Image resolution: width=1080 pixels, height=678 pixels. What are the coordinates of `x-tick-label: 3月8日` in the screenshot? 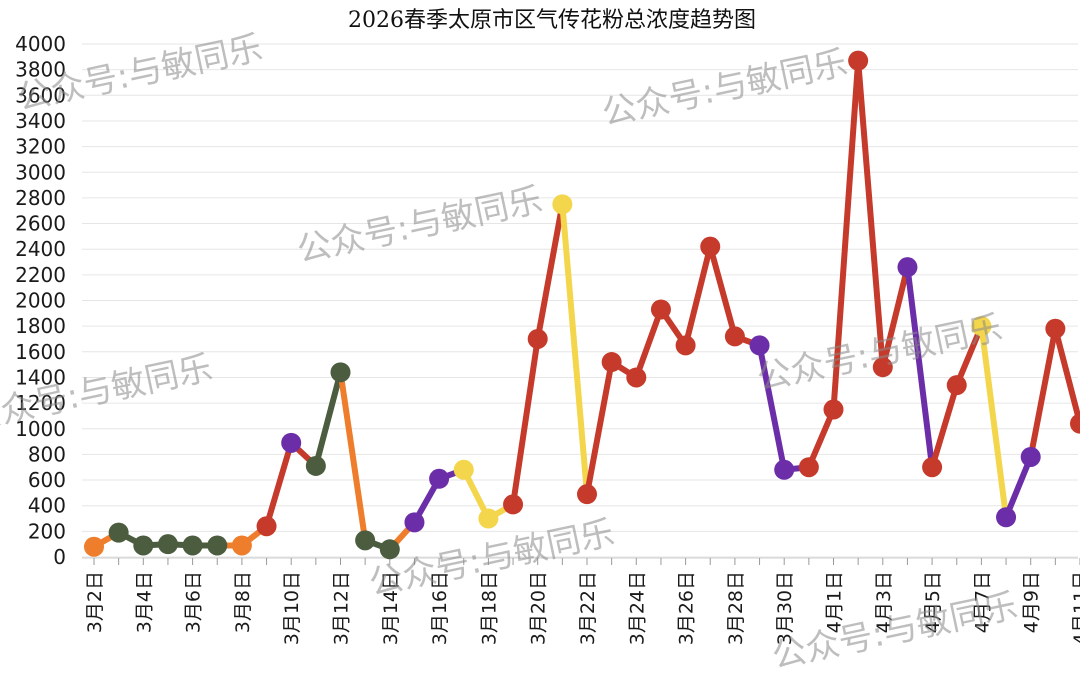 It's located at (243, 602).